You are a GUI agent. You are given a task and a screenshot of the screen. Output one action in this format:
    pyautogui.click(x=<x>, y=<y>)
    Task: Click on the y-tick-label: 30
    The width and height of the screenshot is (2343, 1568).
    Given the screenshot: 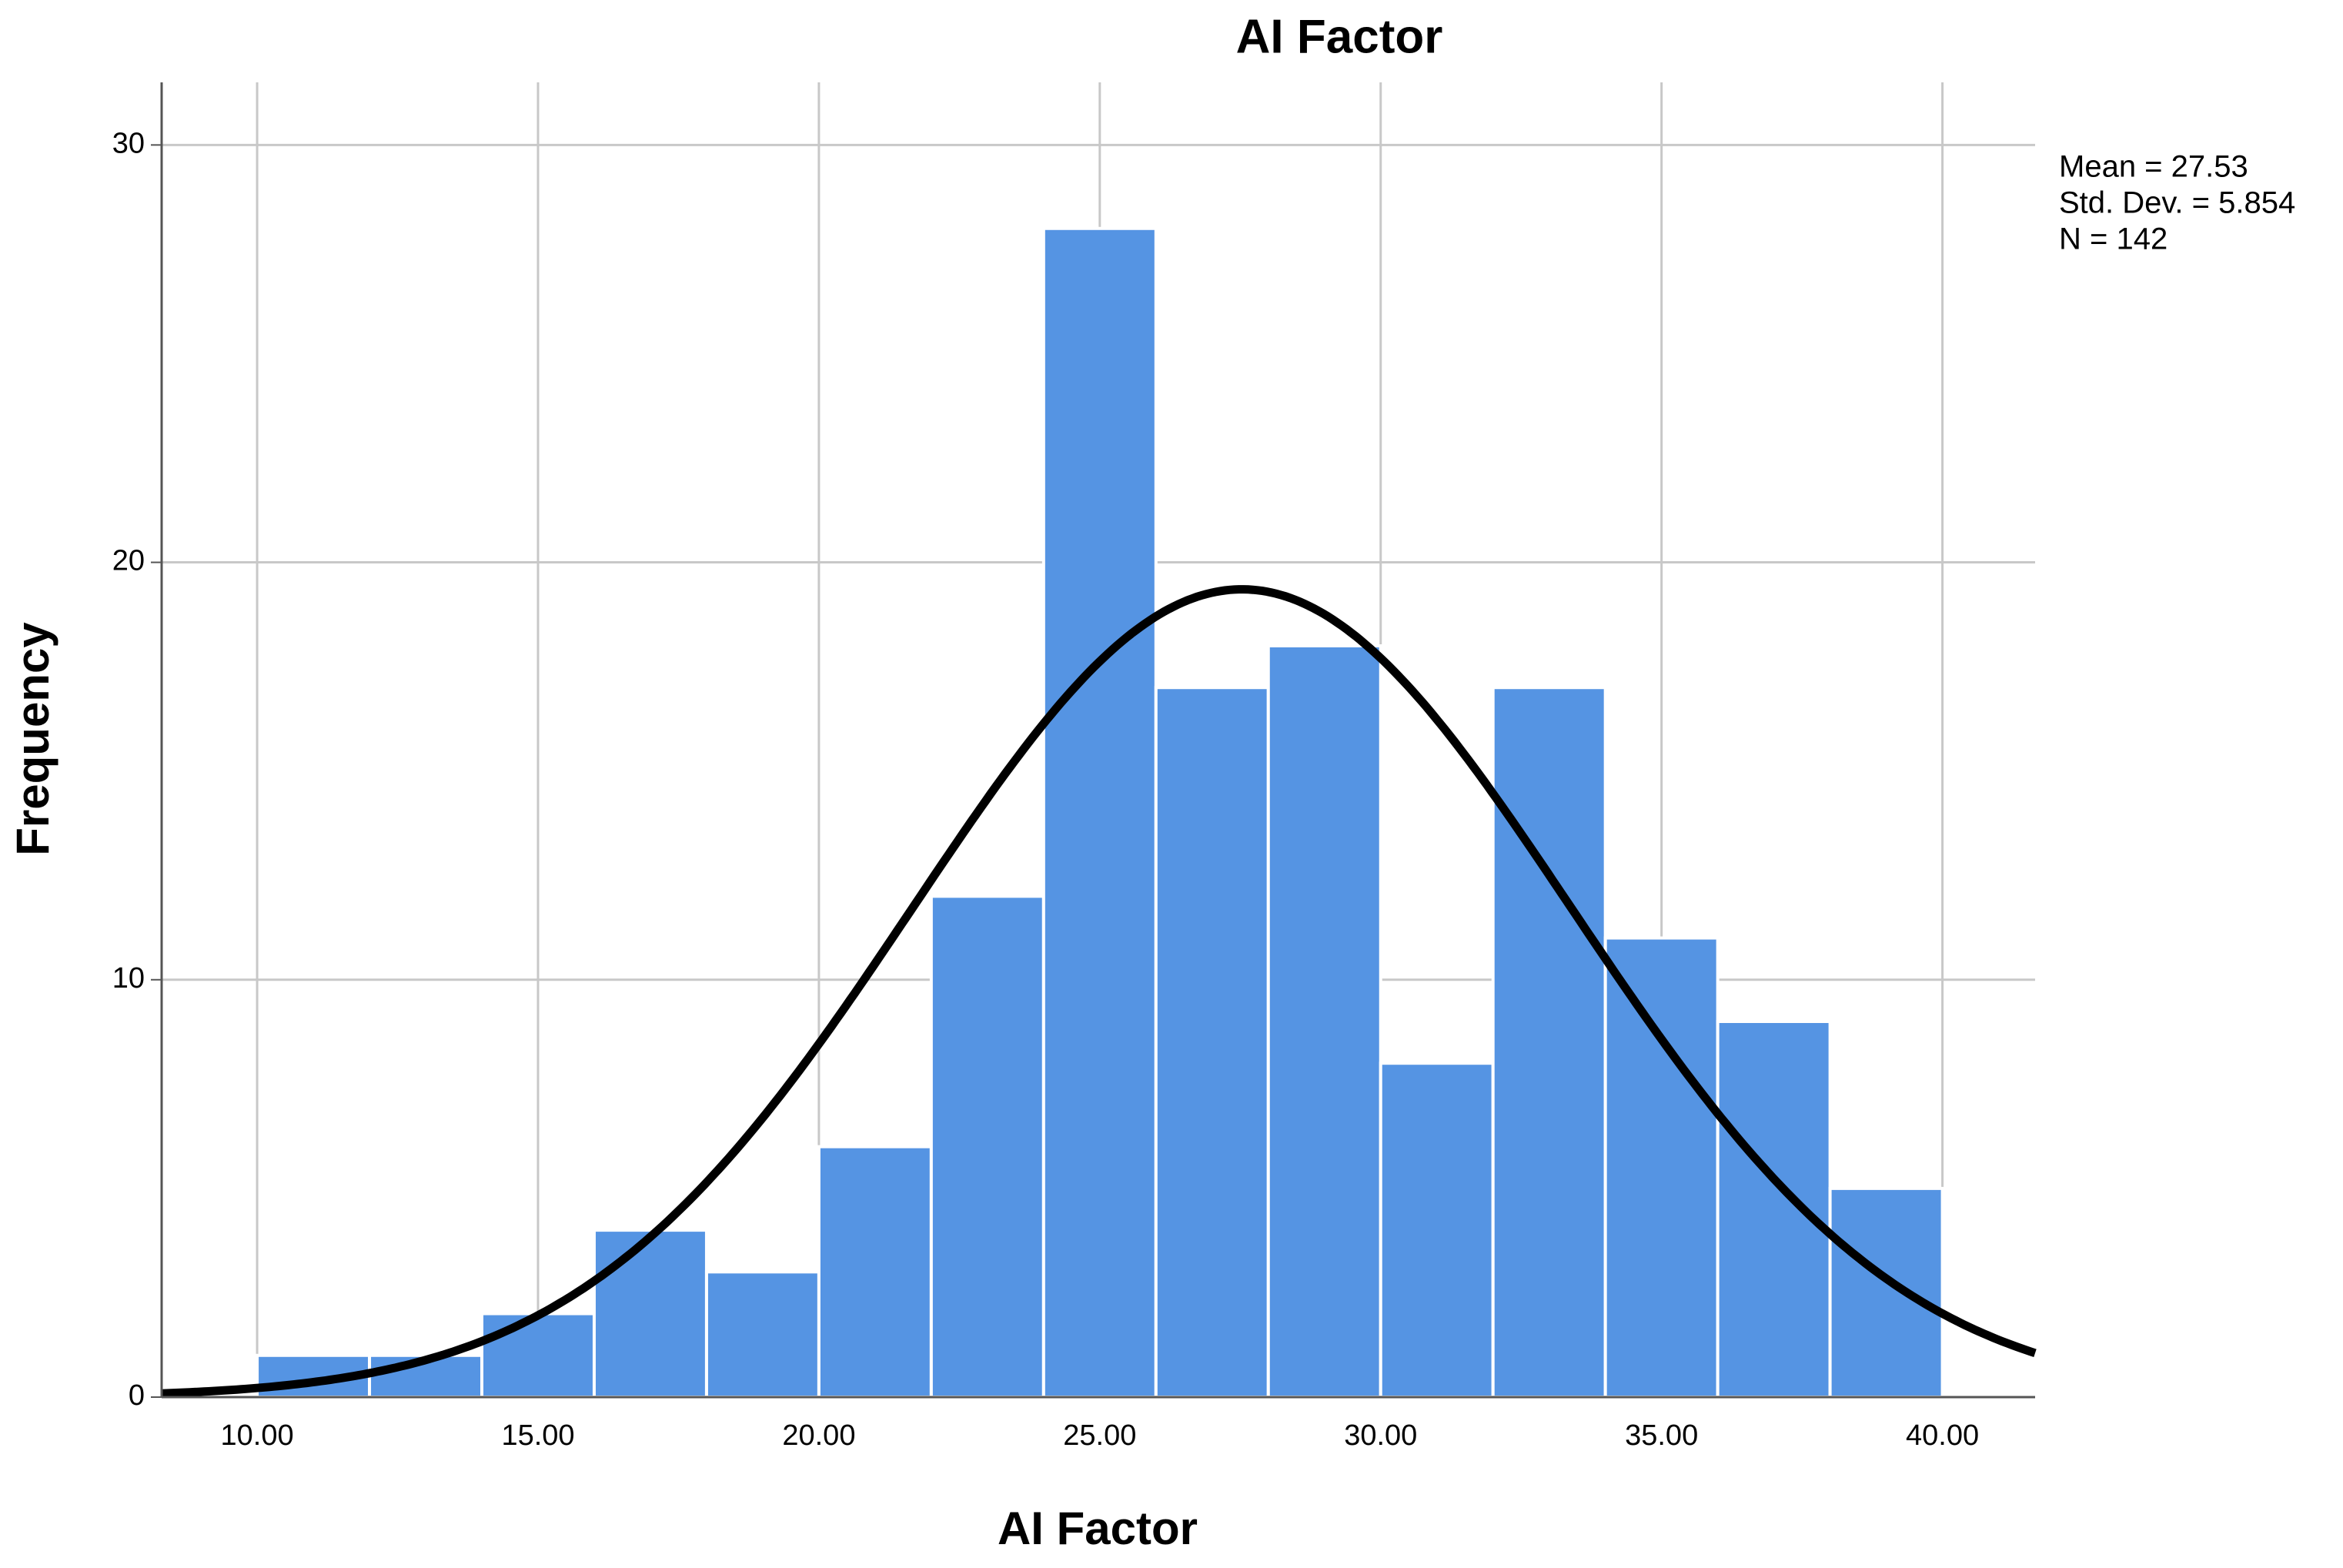 What is the action you would take?
    pyautogui.click(x=128, y=143)
    